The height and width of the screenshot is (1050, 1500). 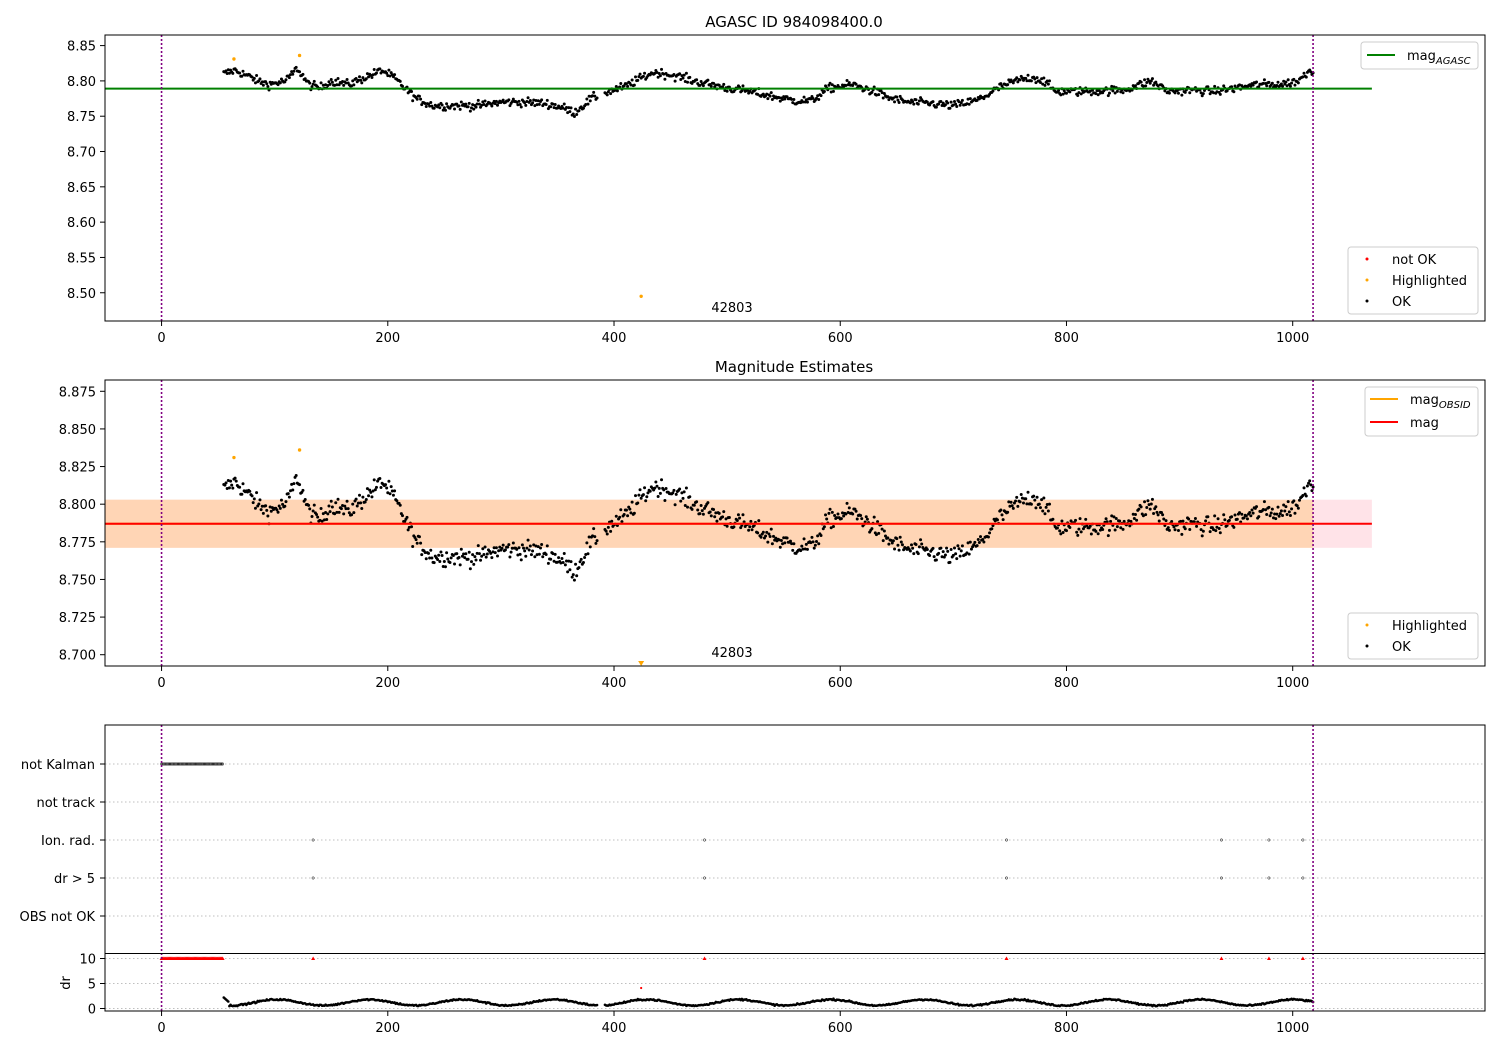 What do you see at coordinates (223, 764) in the screenshot?
I see `flag-point-not-kalman` at bounding box center [223, 764].